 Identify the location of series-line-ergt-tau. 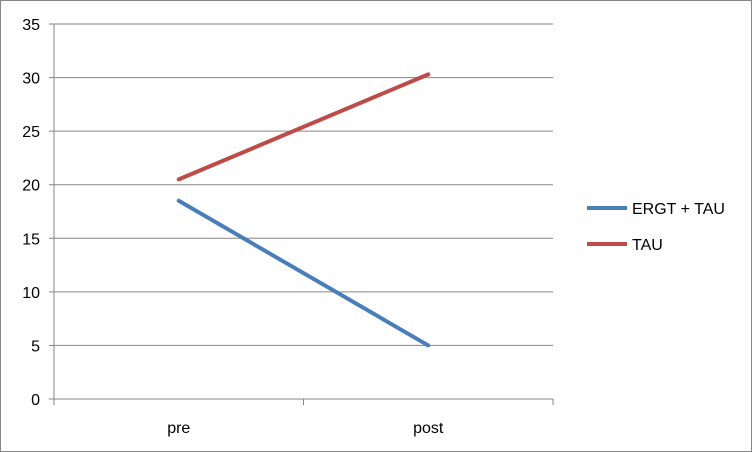
(303, 273).